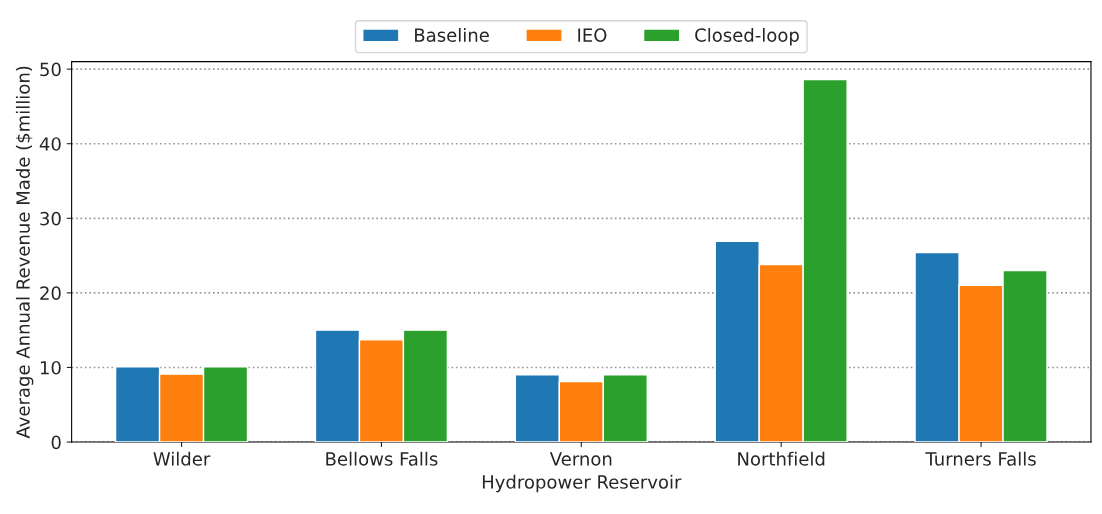 The image size is (1102, 514). Describe the element at coordinates (50, 144) in the screenshot. I see `y-tick-label: 40` at that location.